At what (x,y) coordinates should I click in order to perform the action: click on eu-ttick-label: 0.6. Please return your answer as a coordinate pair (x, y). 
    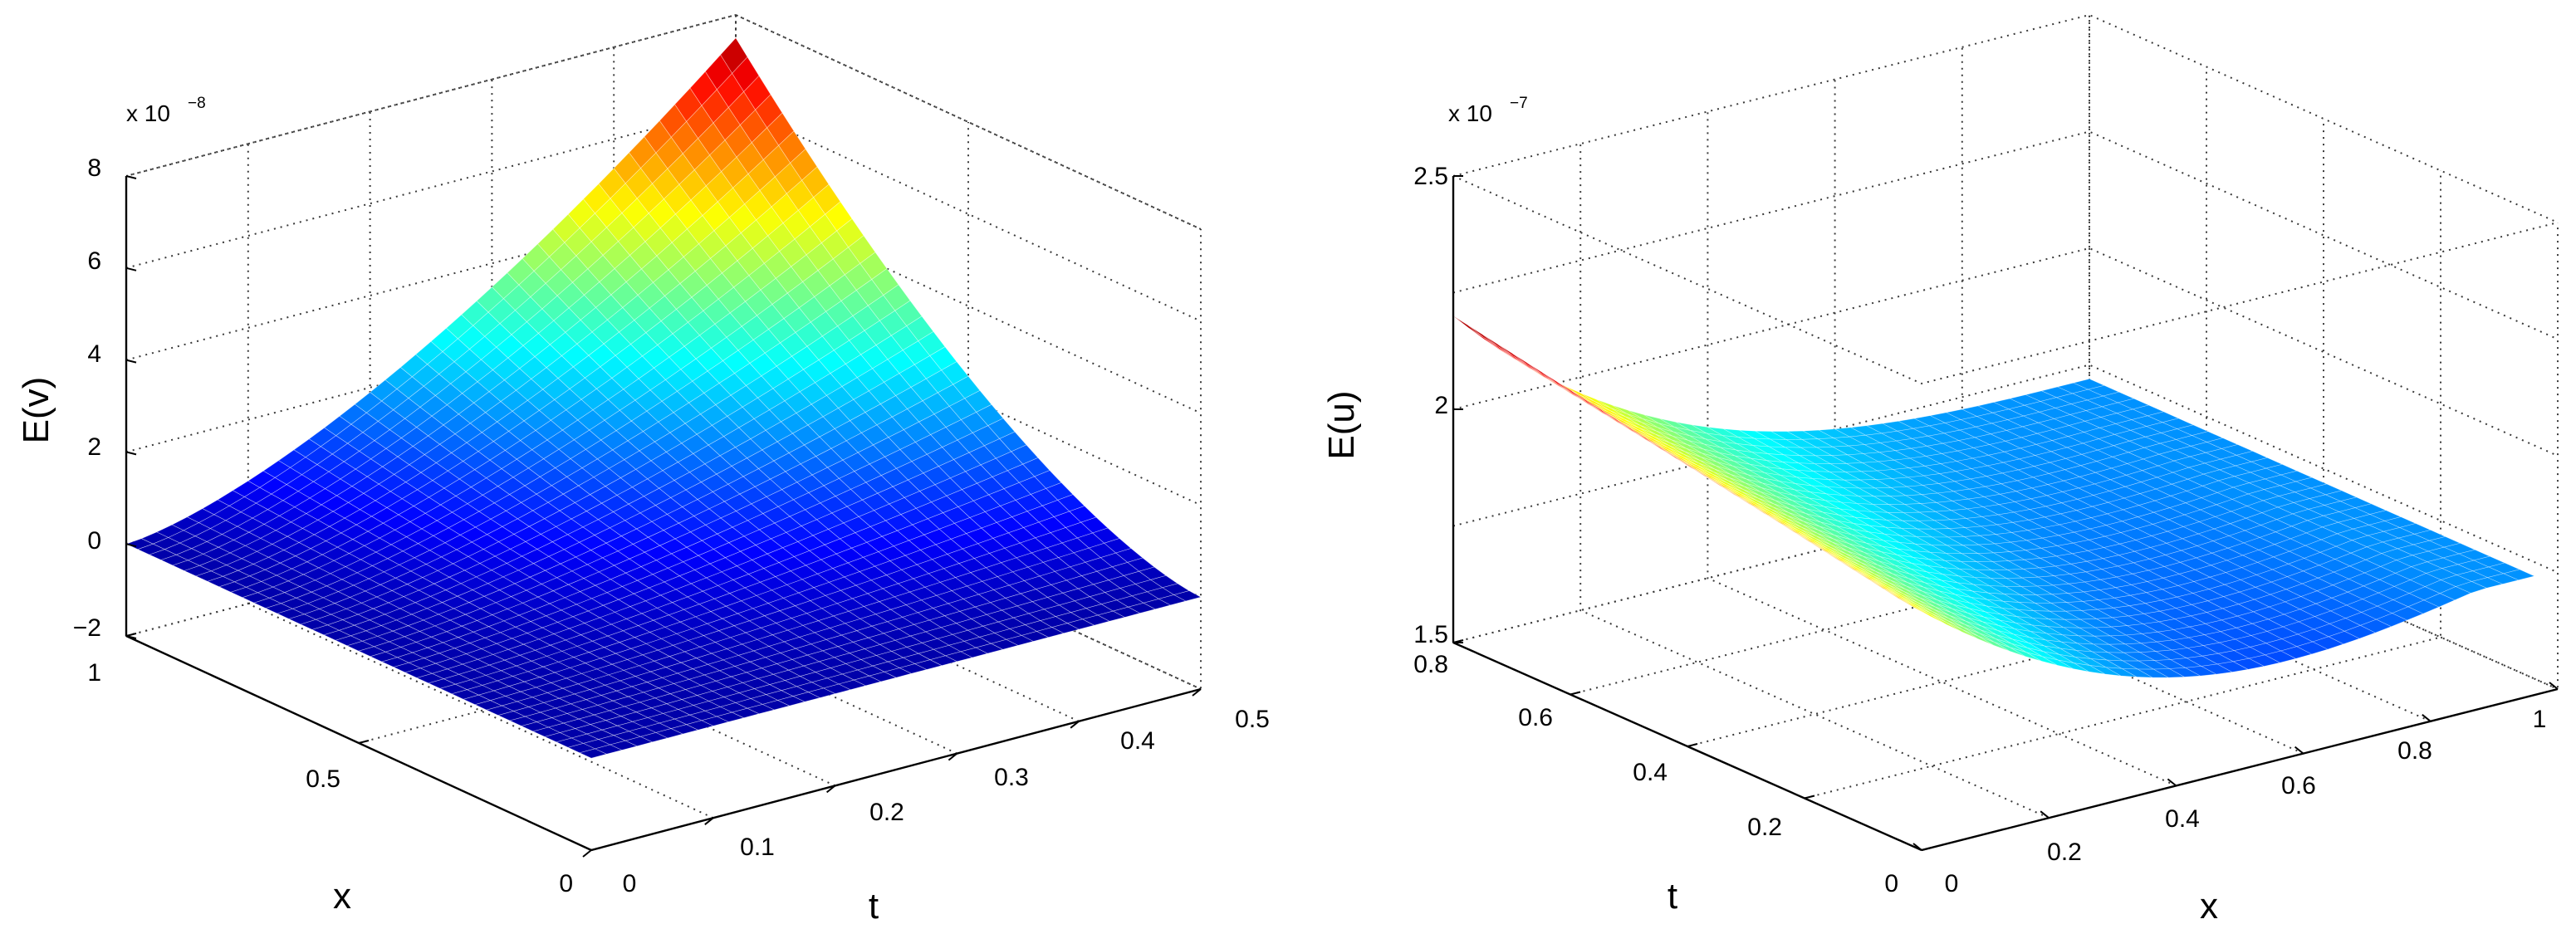
    Looking at the image, I should click on (1536, 717).